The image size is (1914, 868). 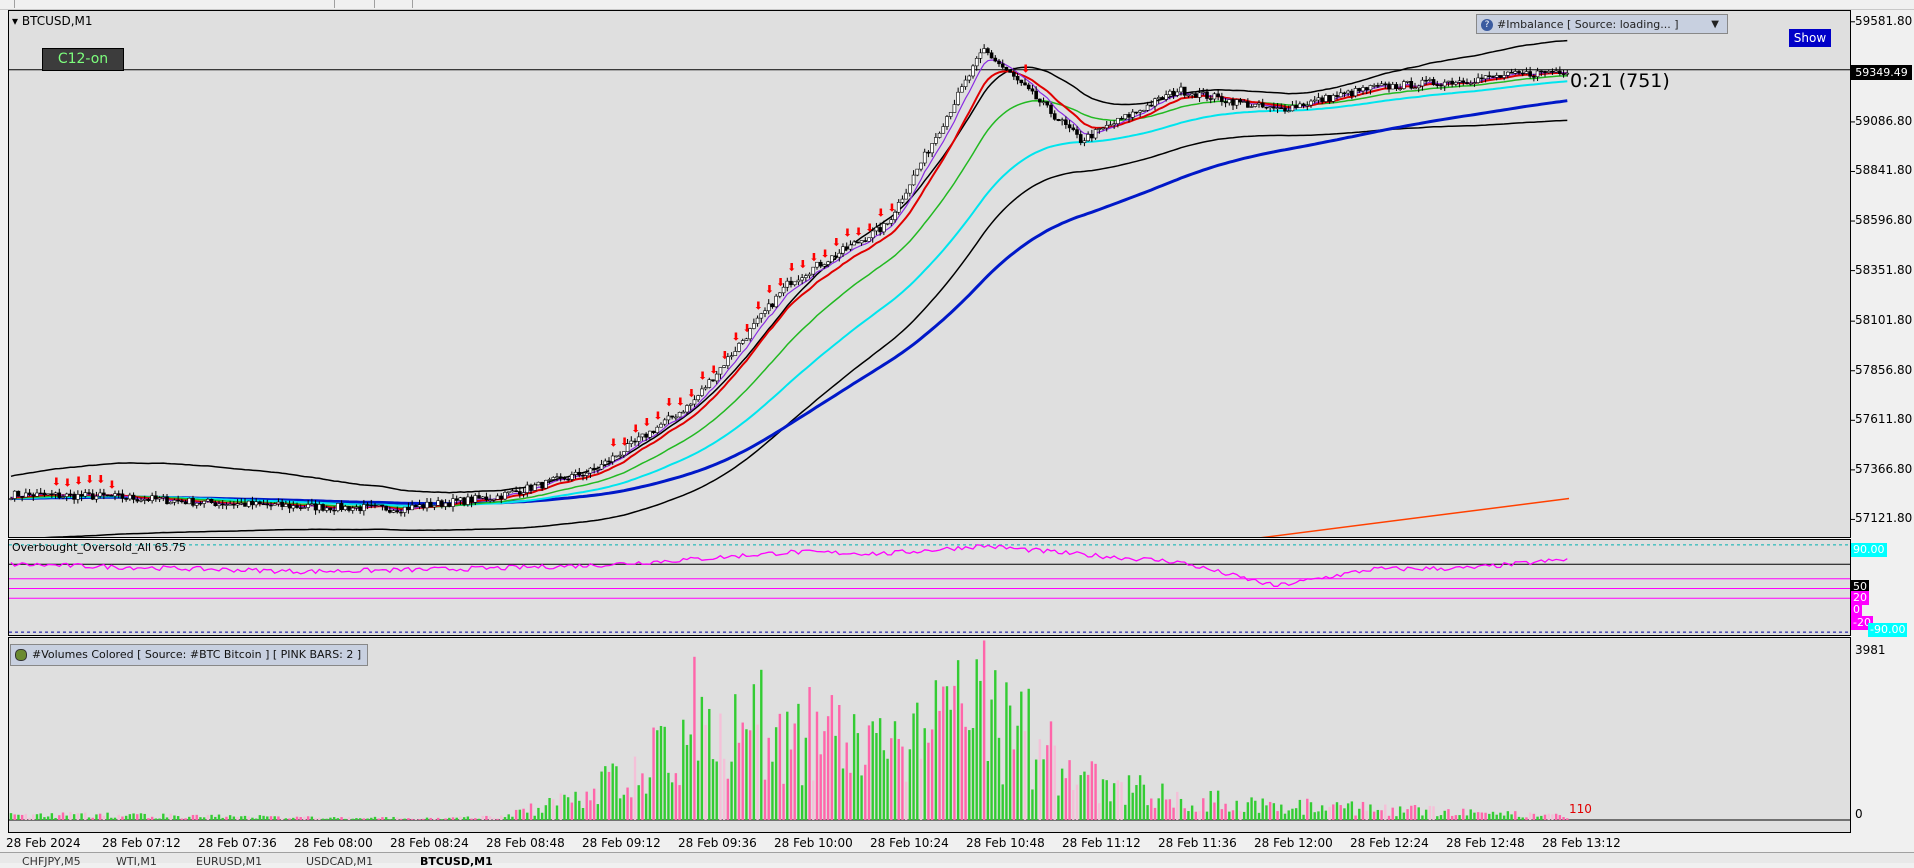 What do you see at coordinates (229, 861) in the screenshot?
I see `tab-eurusd-m1: EURUSD,M1` at bounding box center [229, 861].